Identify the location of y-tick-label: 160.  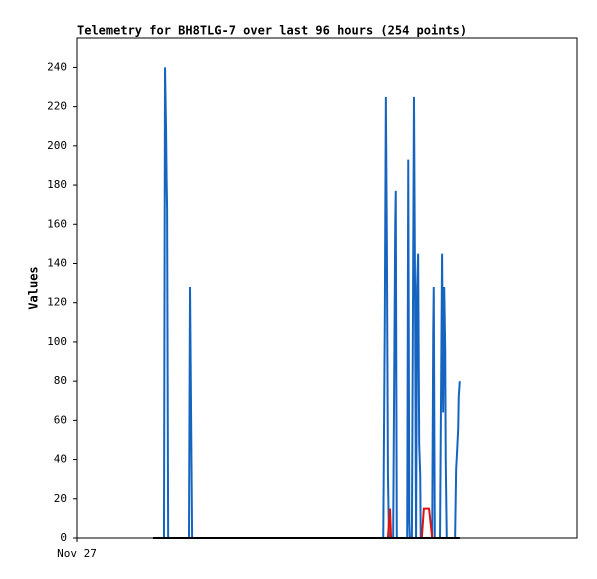
(57, 223).